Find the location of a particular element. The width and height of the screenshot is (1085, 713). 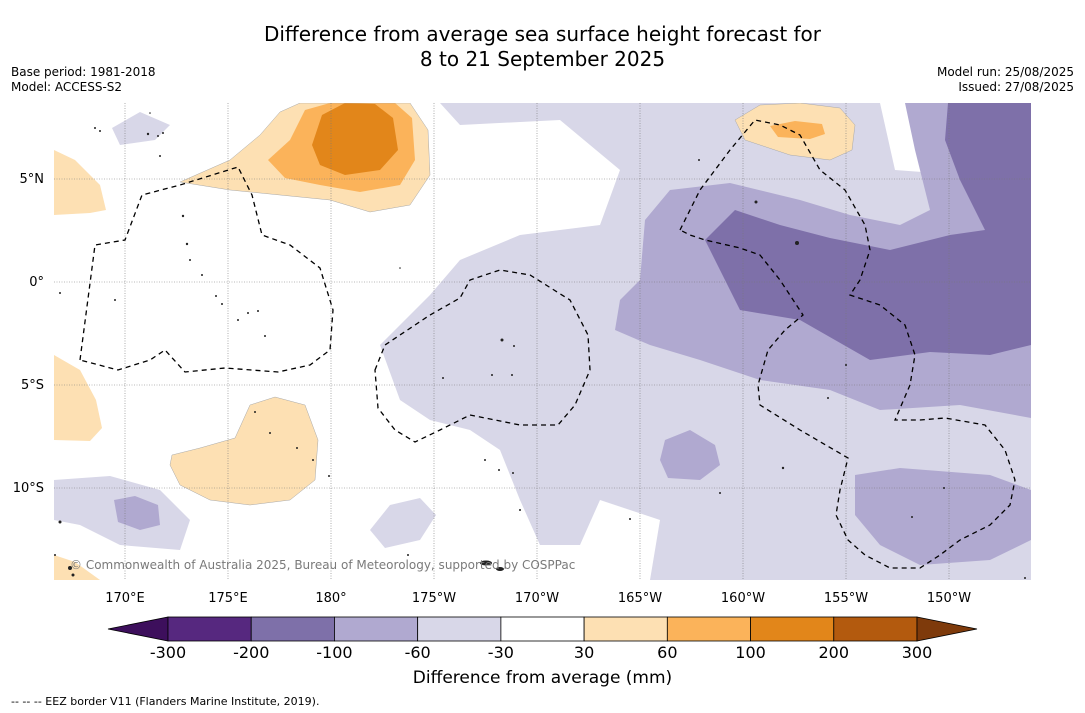

positive-anomaly-light-west is located at coordinates (80, 182).